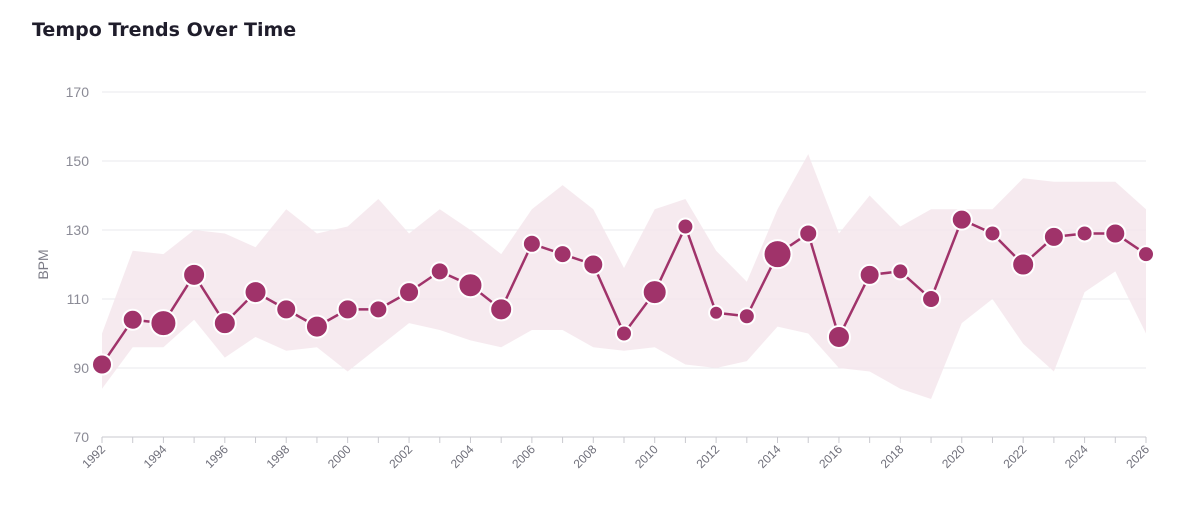  What do you see at coordinates (378, 309) in the screenshot?
I see `data-point-2001` at bounding box center [378, 309].